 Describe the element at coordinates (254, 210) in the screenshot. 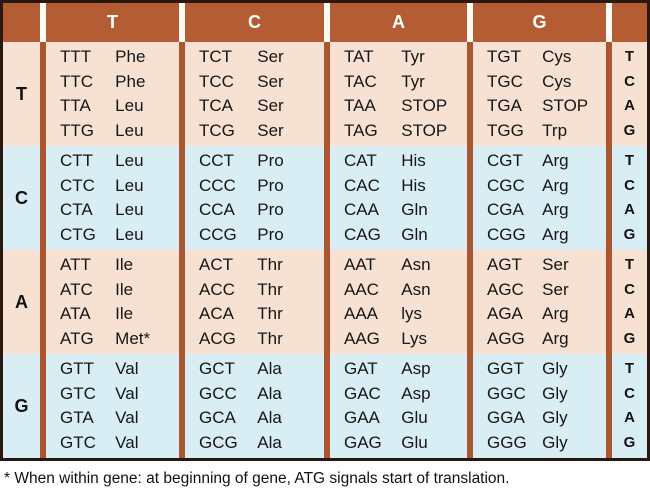

I see `codon-entry: CCA Pro` at that location.